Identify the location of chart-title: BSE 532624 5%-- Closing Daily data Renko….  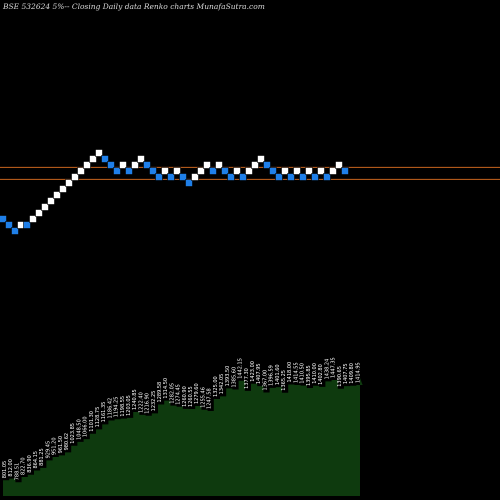
(134, 6).